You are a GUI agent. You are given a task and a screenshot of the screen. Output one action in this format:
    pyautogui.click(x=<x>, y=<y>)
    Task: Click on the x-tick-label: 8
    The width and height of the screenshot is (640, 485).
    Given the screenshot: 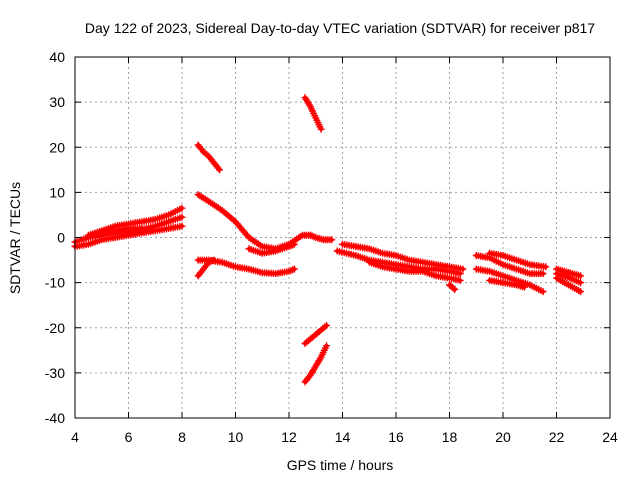 What is the action you would take?
    pyautogui.click(x=182, y=437)
    